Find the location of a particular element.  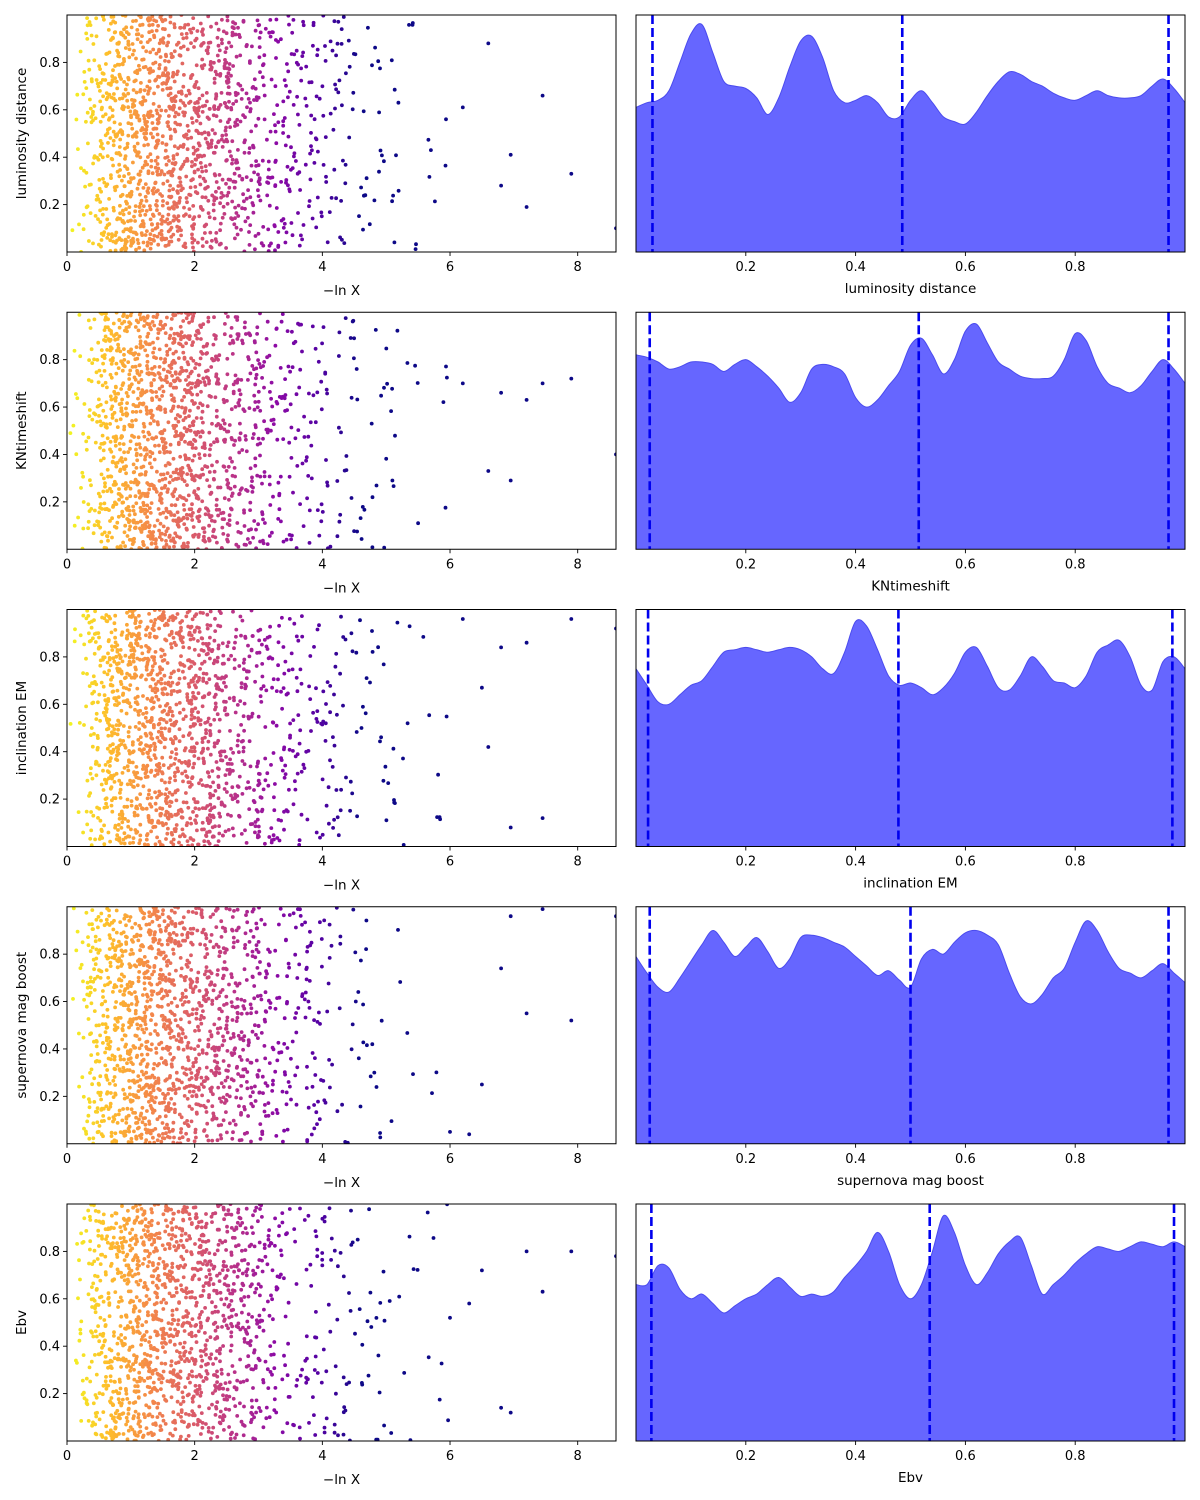

scatter-points is located at coordinates (343, 133).